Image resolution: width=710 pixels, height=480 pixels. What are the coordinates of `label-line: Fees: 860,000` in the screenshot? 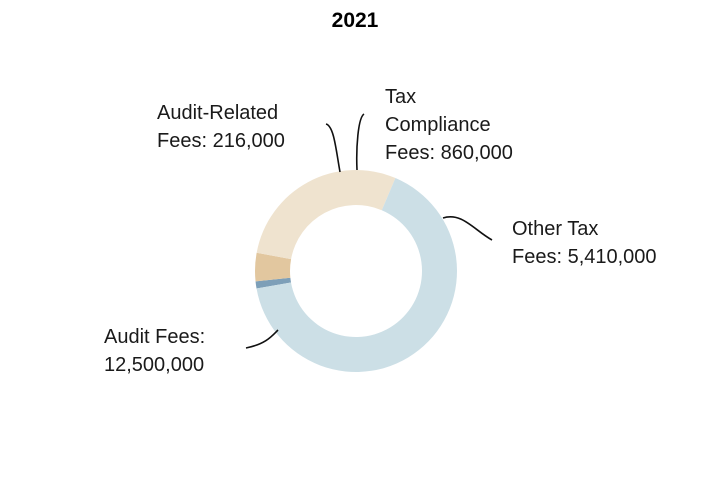 It's located at (449, 153).